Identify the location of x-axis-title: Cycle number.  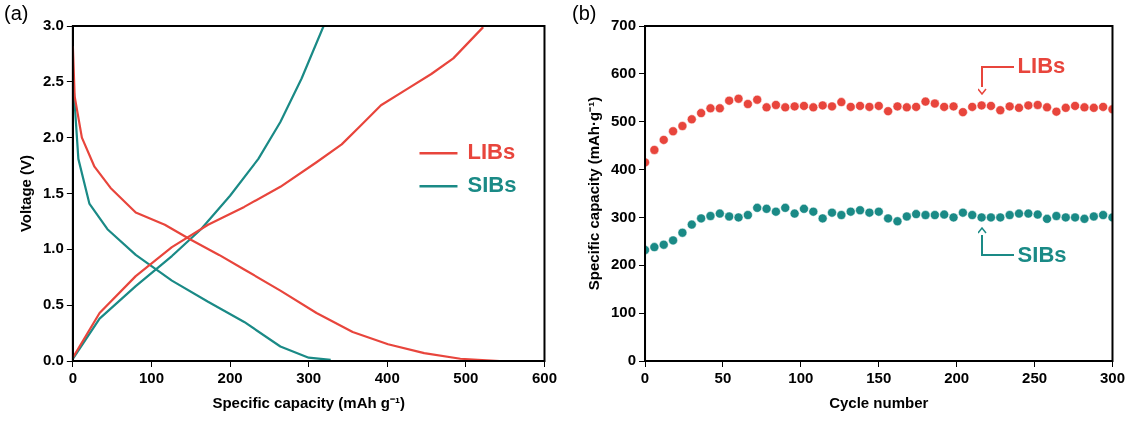
(879, 403).